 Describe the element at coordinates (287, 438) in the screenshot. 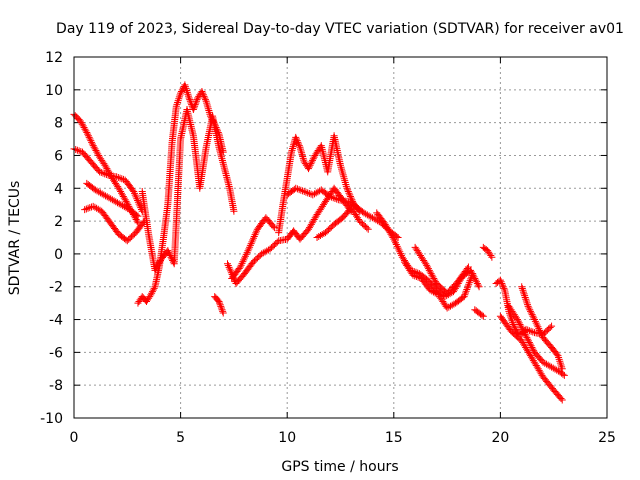

I see `x-tick-label: 10` at that location.